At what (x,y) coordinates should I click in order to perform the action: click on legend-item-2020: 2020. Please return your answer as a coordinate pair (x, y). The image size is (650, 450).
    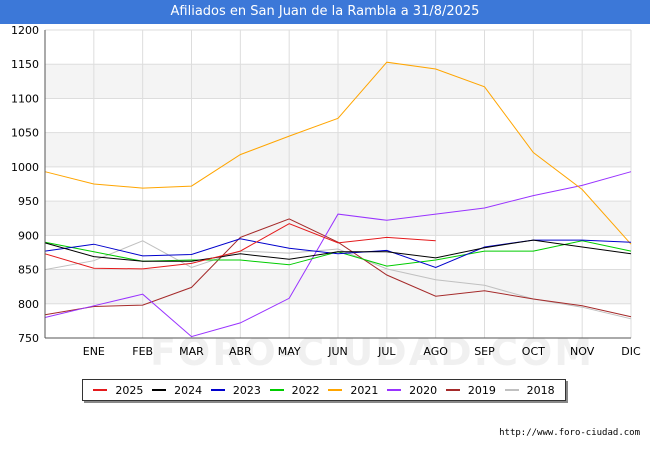
    Looking at the image, I should click on (412, 390).